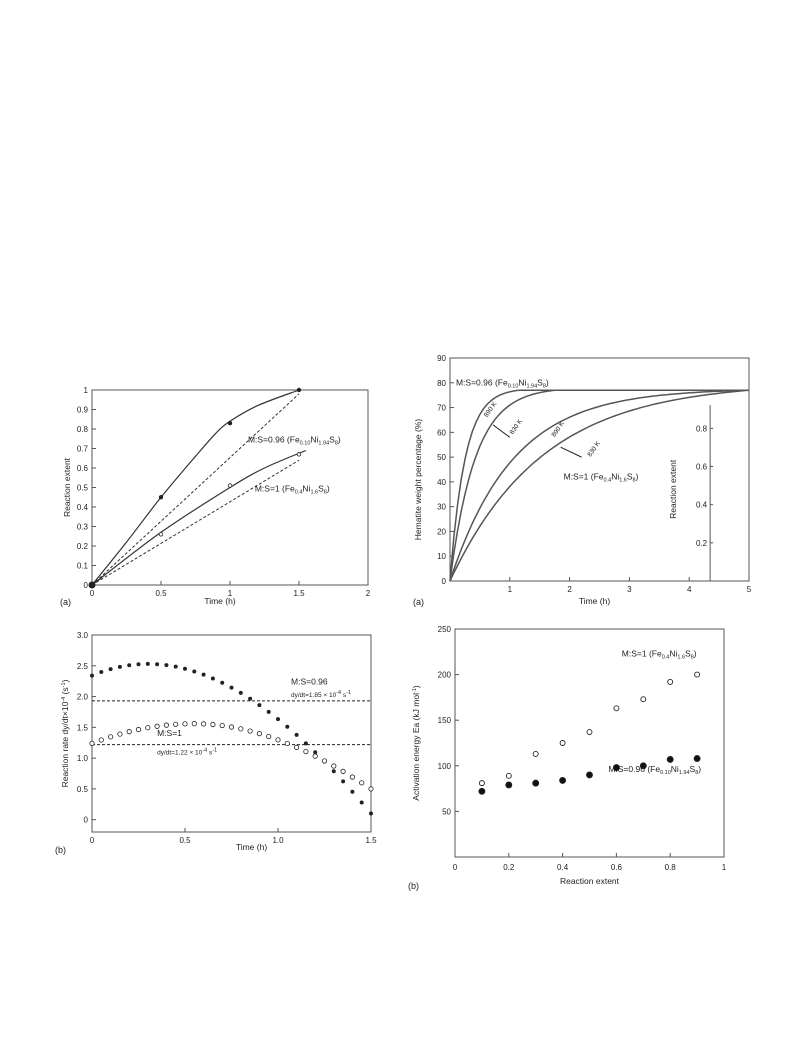  I want to click on y-tick-label: 0.9, so click(83, 410).